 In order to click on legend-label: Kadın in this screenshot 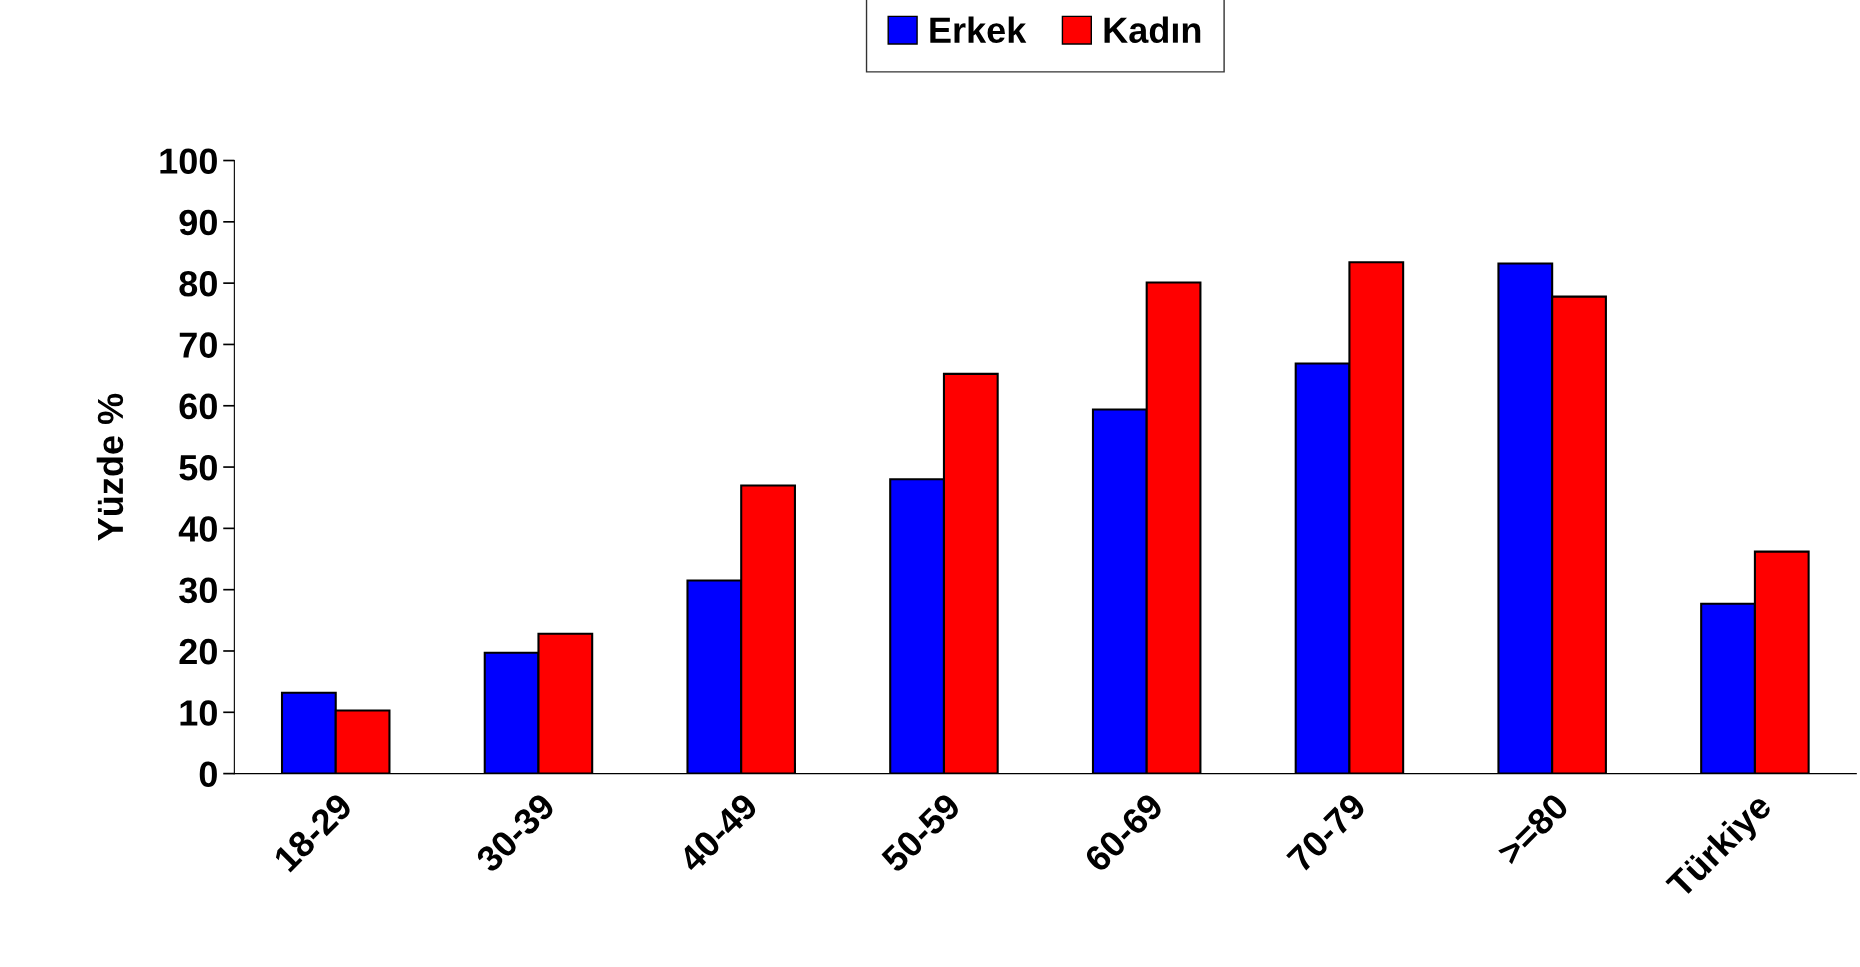, I will do `click(1152, 30)`.